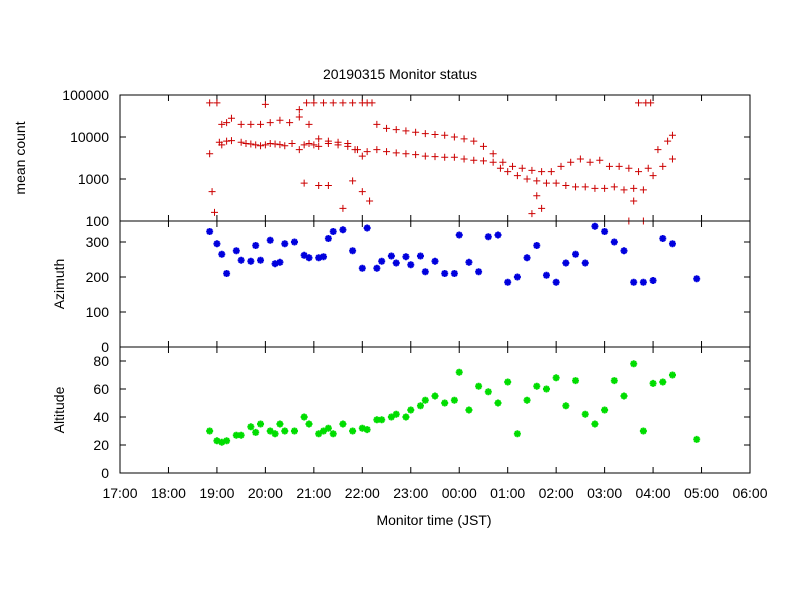 The height and width of the screenshot is (600, 800). I want to click on x-tick-label: 06:00, so click(749, 493).